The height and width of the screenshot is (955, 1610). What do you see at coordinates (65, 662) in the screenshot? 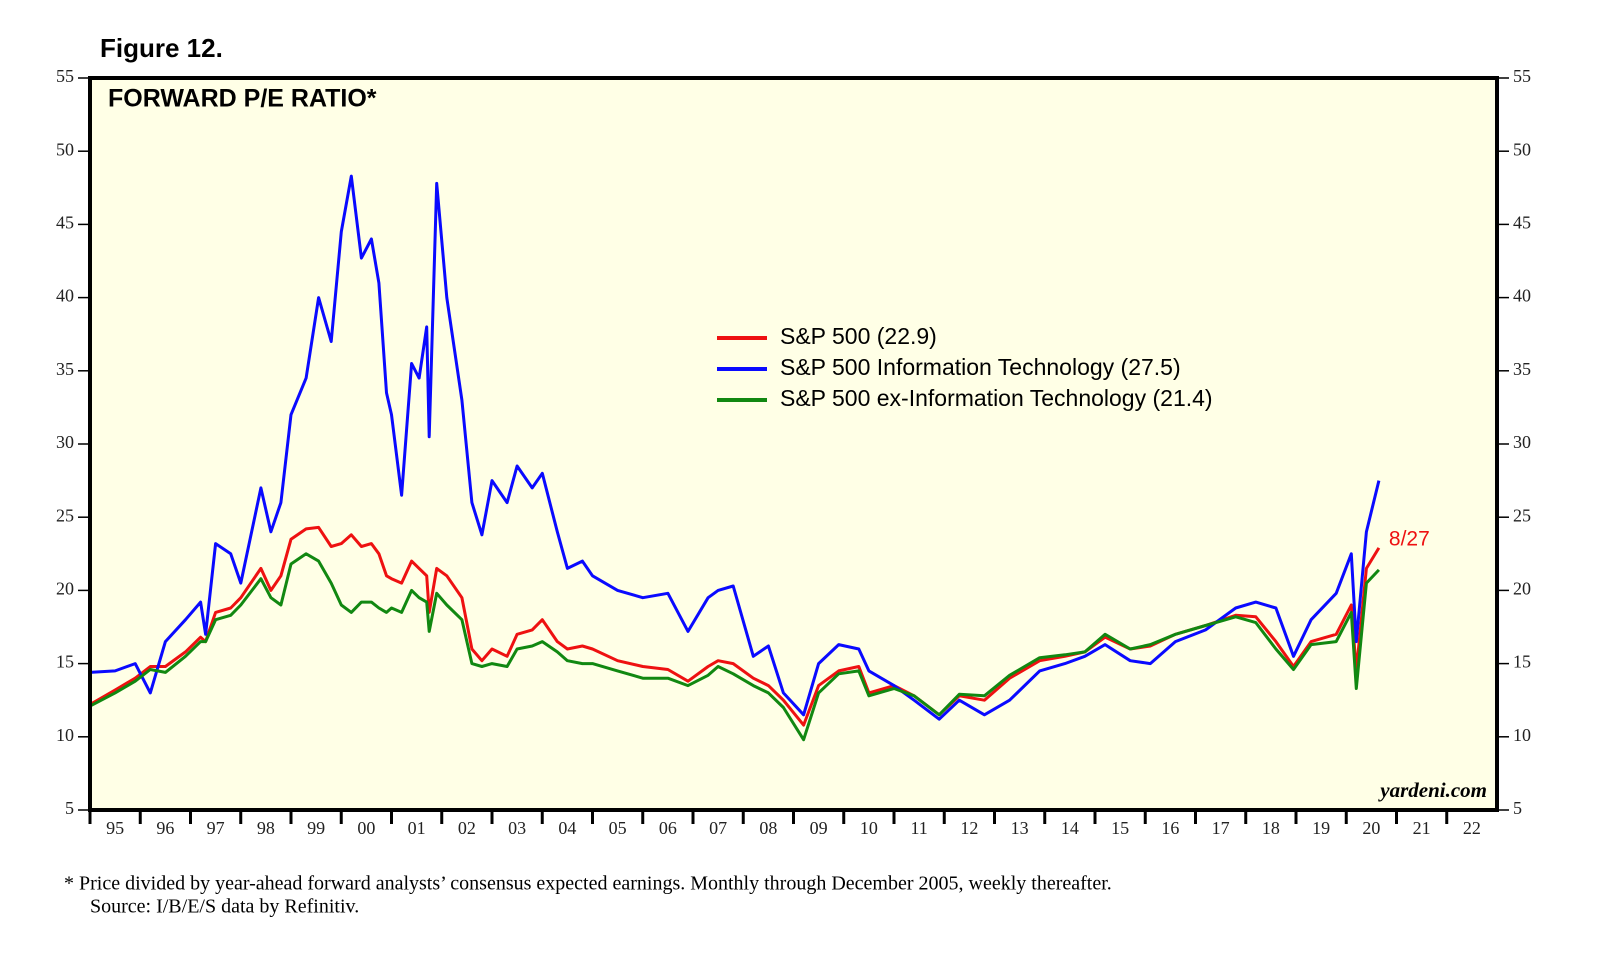
I see `y-tick-label: 15` at bounding box center [65, 662].